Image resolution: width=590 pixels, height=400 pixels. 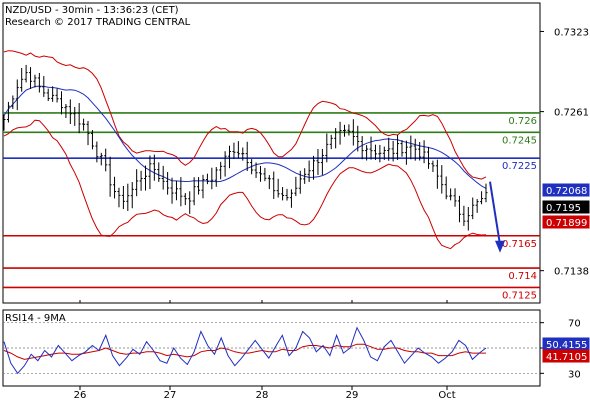 What do you see at coordinates (98, 22) in the screenshot?
I see `chart-subtitle: Research © 2017 TRADING CENTRAL` at bounding box center [98, 22].